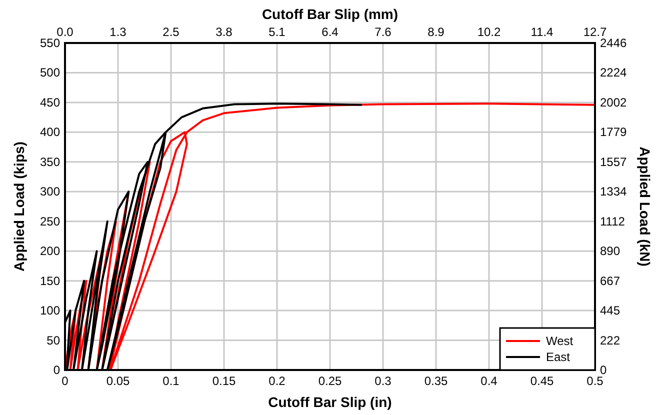 This screenshot has height=415, width=656. I want to click on y-tick-label: 300, so click(50, 191).